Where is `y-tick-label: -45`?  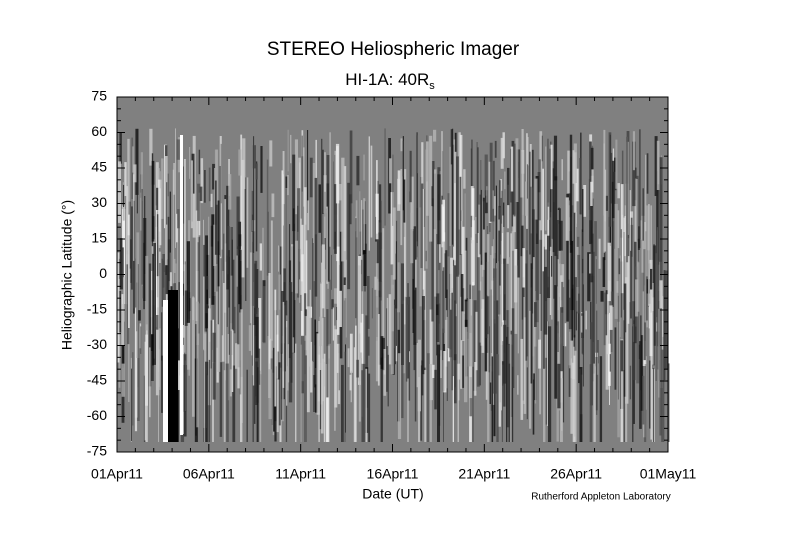
y-tick-label: -45 is located at coordinates (97, 380).